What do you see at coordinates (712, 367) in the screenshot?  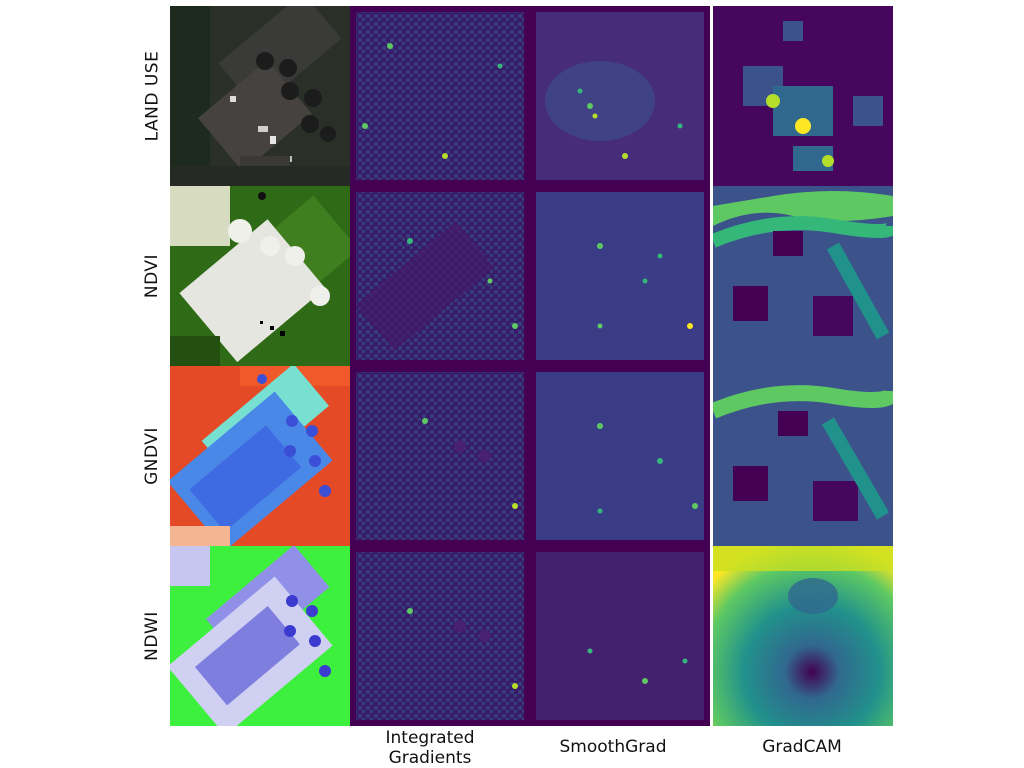 I see `gradcam-column-divider` at bounding box center [712, 367].